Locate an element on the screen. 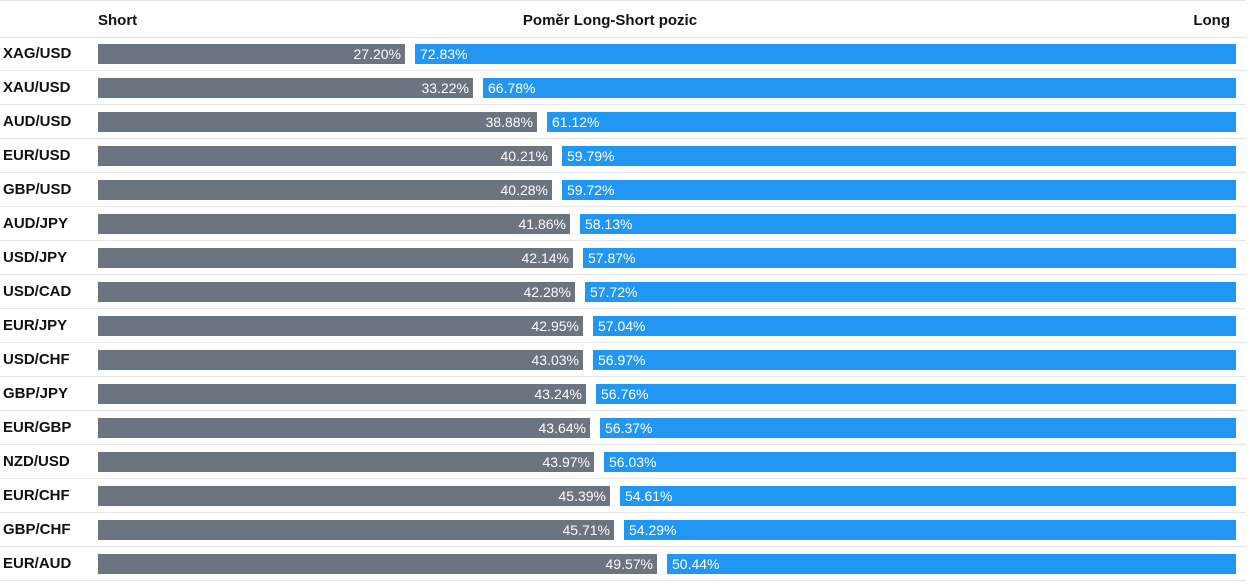  pair-label: EUR/USD is located at coordinates (37, 155).